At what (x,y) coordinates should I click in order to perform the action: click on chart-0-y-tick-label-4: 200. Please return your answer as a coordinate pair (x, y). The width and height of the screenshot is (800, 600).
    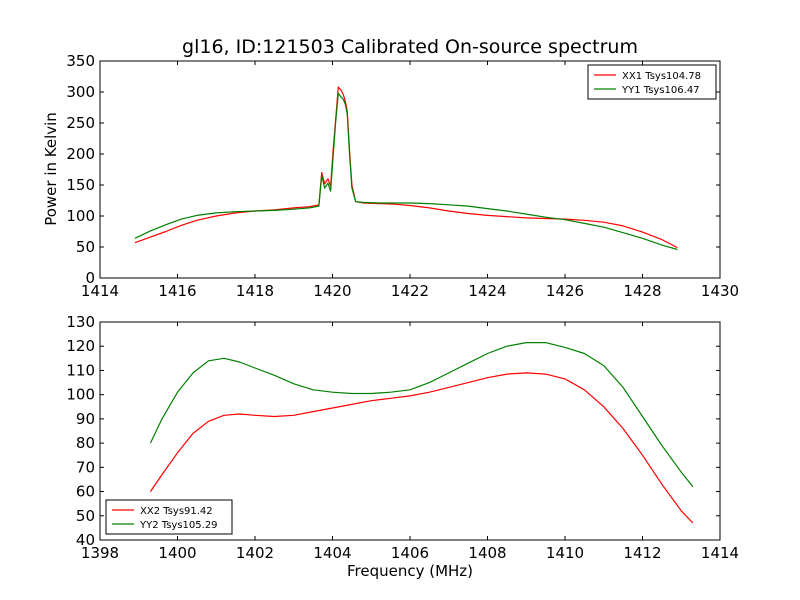
    Looking at the image, I should click on (80, 154).